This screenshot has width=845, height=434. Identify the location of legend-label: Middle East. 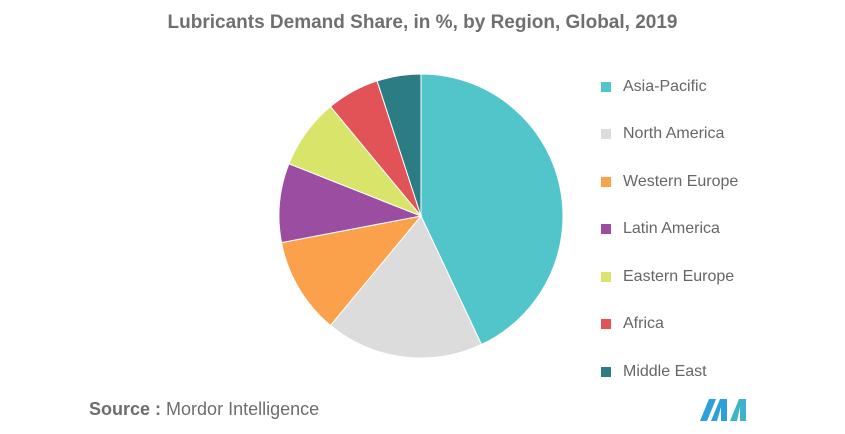
(665, 371).